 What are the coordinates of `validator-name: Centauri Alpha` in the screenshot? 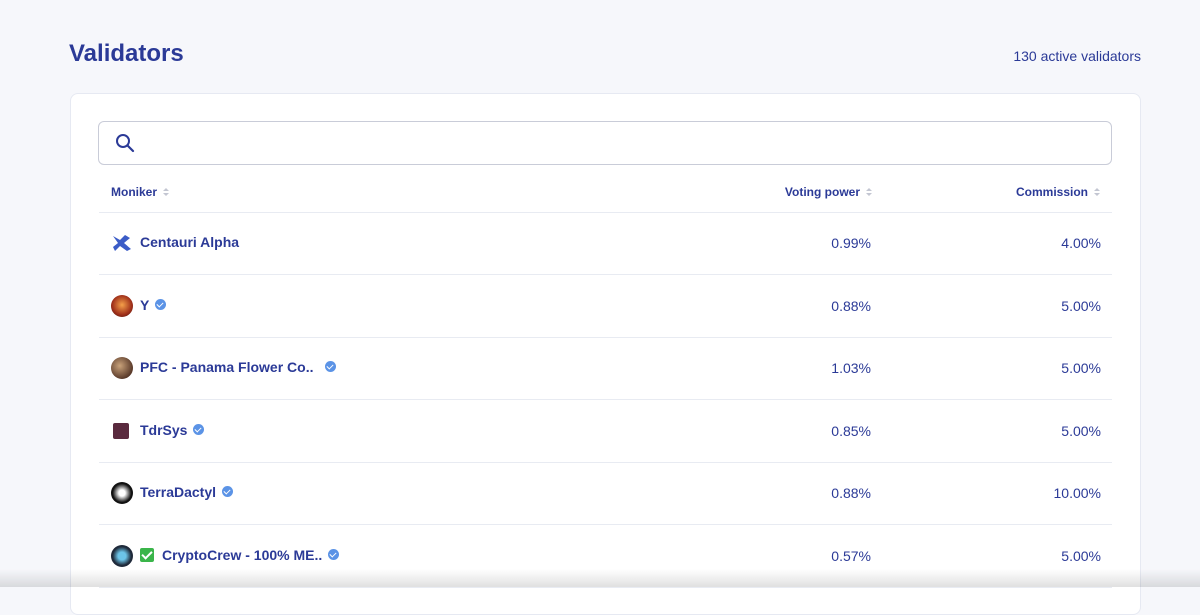 It's located at (189, 242).